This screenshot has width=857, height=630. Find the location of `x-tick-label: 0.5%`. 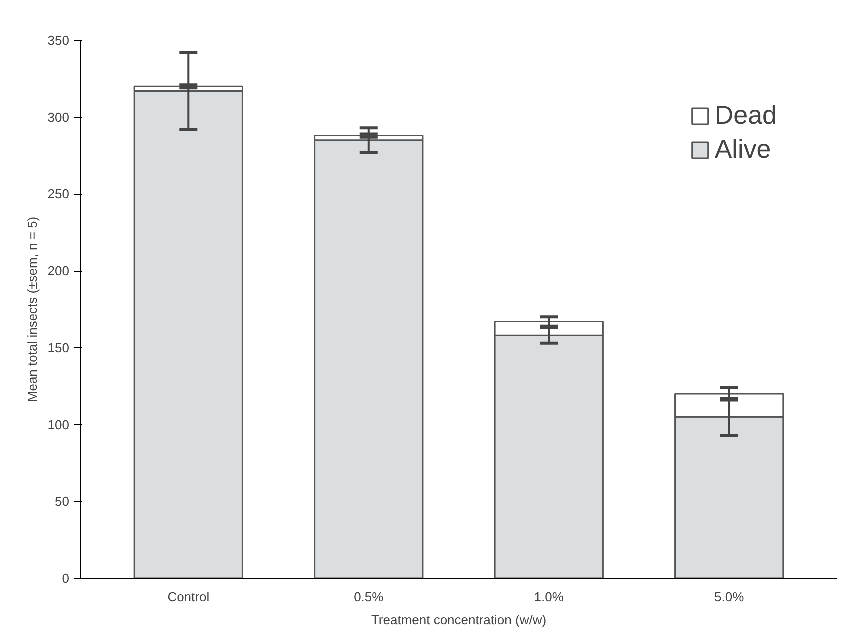

x-tick-label: 0.5% is located at coordinates (369, 597).